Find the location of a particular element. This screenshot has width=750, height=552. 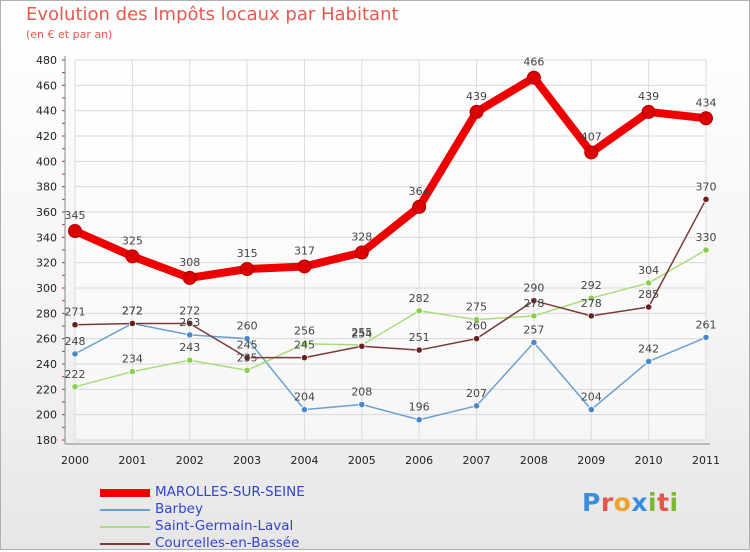

data-label: 261 is located at coordinates (706, 324).